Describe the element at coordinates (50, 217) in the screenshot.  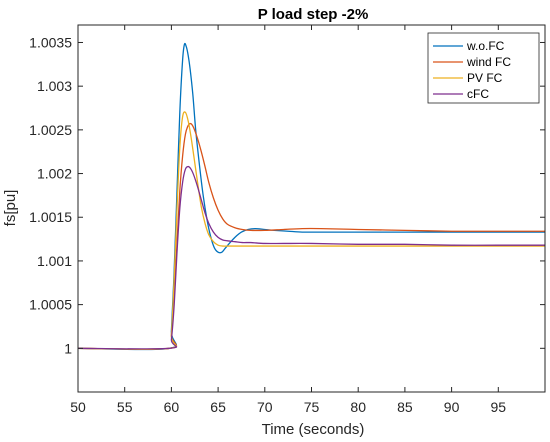
I see `y-tick-label: 1.0015` at that location.